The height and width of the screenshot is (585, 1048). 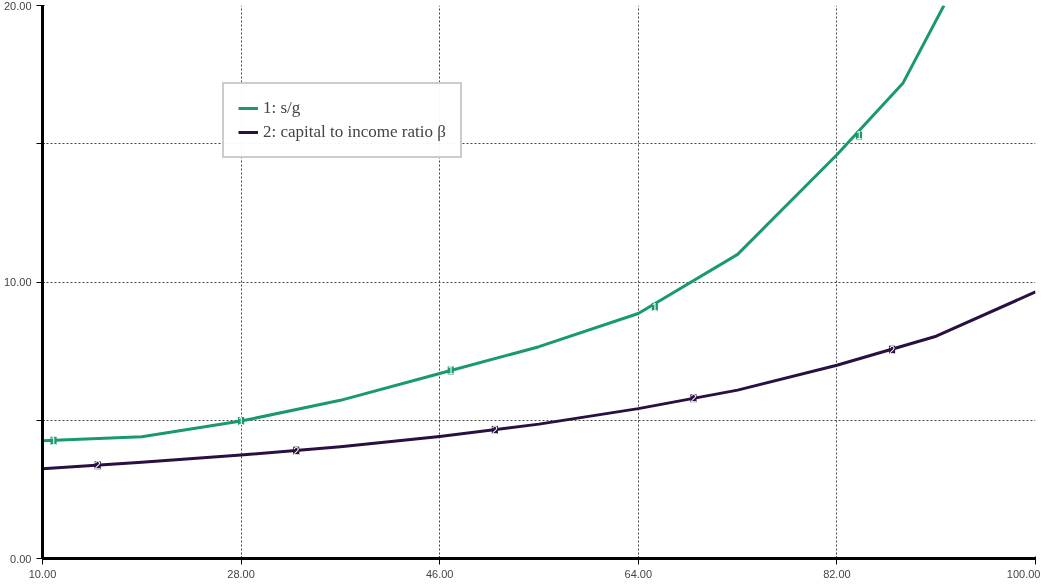 I want to click on x-tick-label: 64.00, so click(x=638, y=573).